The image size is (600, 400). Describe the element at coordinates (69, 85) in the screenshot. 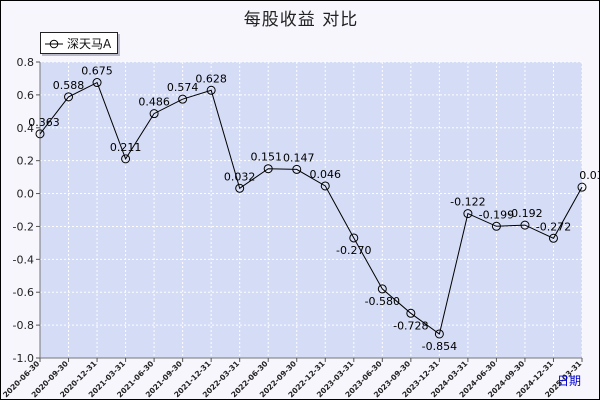

I see `data-label: 0.588` at that location.